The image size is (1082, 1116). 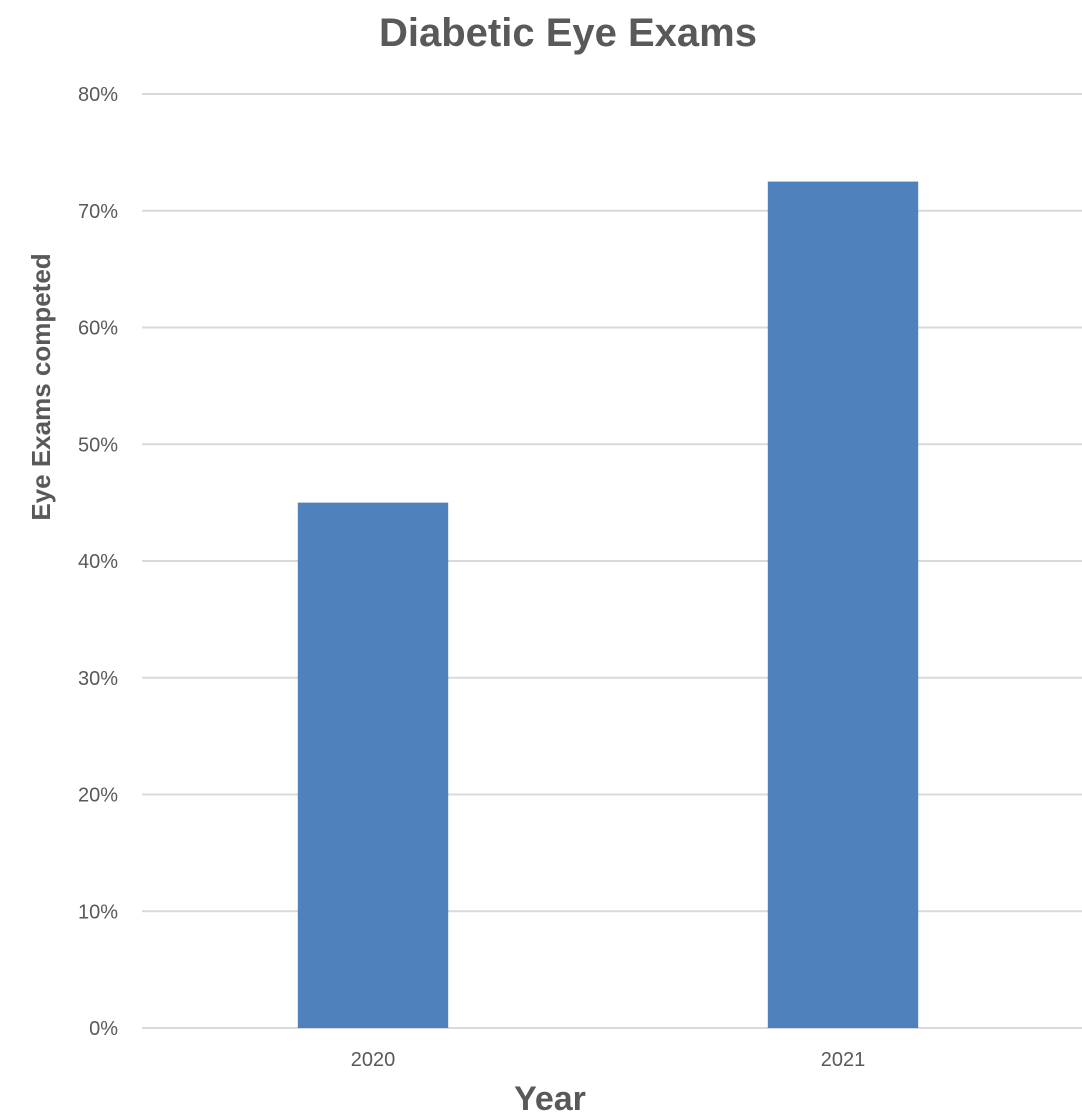 What do you see at coordinates (550, 1098) in the screenshot?
I see `x-axis-title: Year` at bounding box center [550, 1098].